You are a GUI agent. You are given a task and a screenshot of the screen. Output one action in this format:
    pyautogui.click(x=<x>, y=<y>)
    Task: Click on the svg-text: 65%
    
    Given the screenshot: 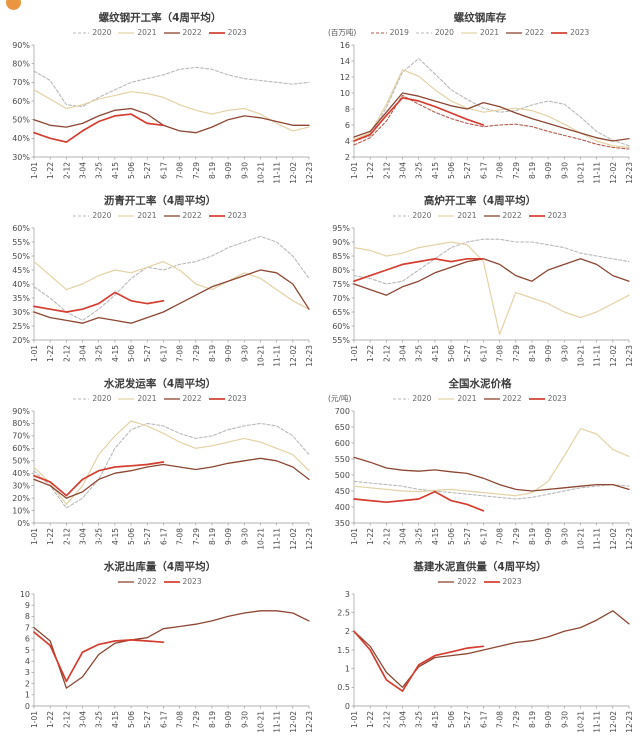 What is the action you would take?
    pyautogui.click(x=341, y=312)
    